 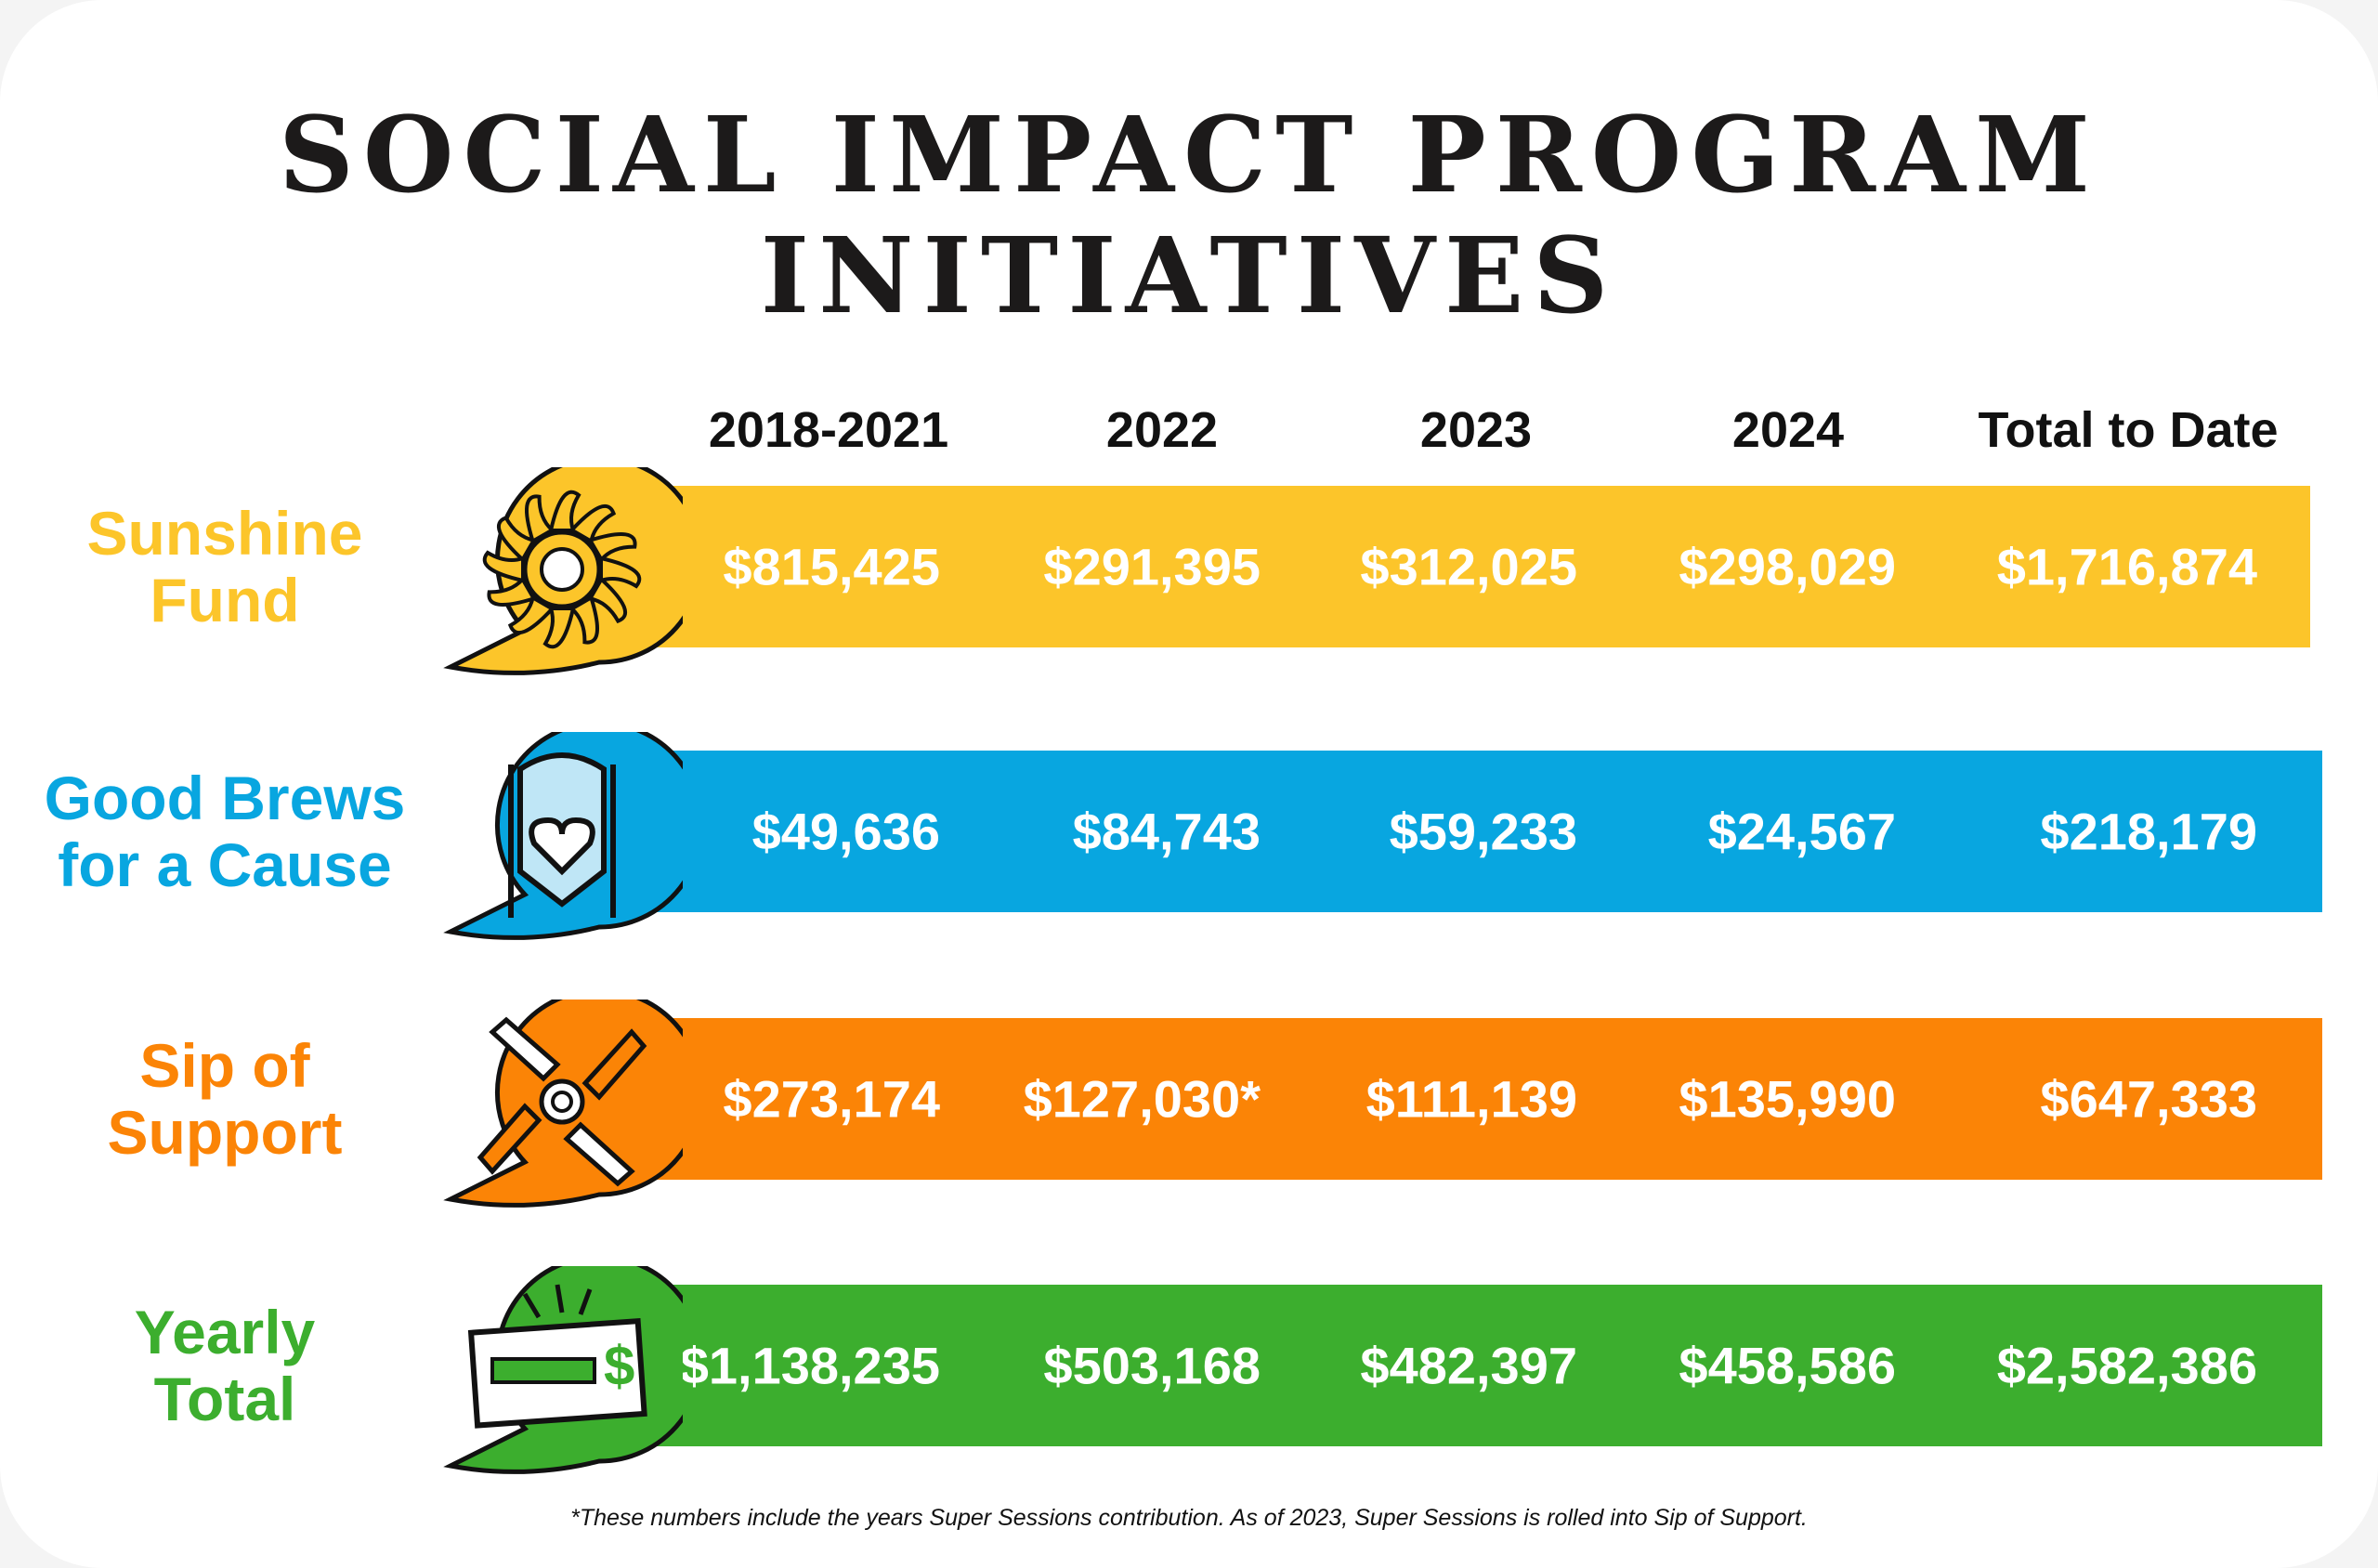 What do you see at coordinates (563, 1104) in the screenshot?
I see `joined-hands-icon` at bounding box center [563, 1104].